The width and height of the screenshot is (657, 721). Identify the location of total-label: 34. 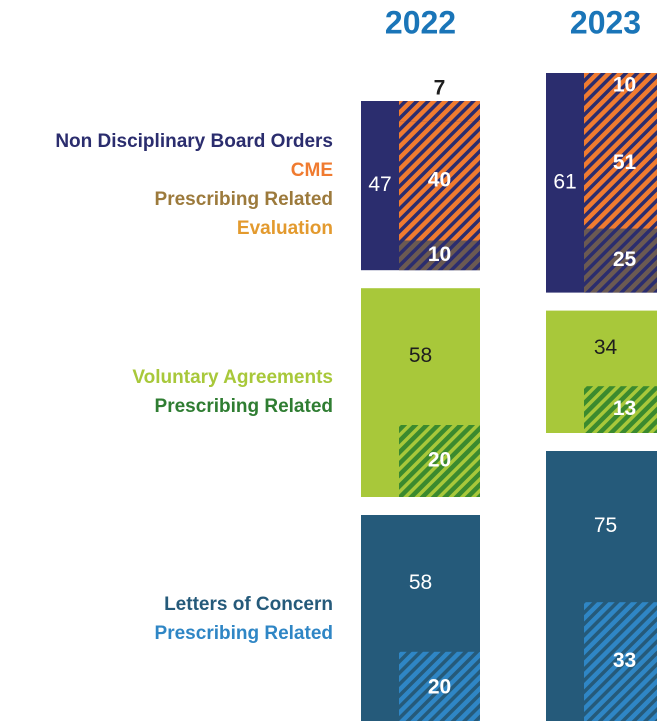
(606, 347).